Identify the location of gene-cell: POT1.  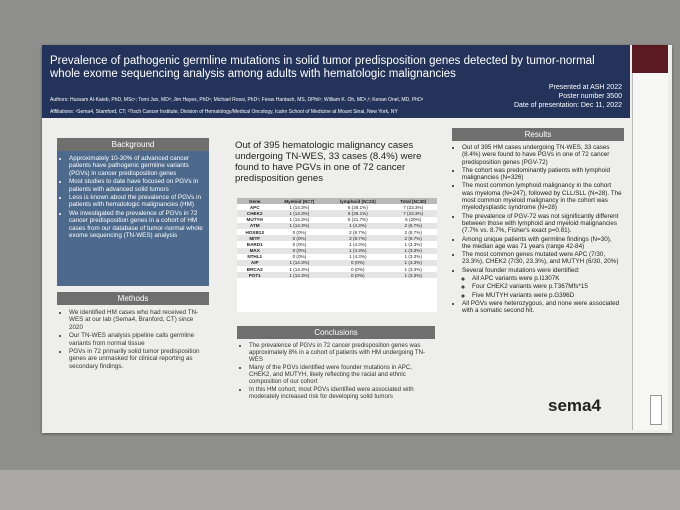
(255, 275).